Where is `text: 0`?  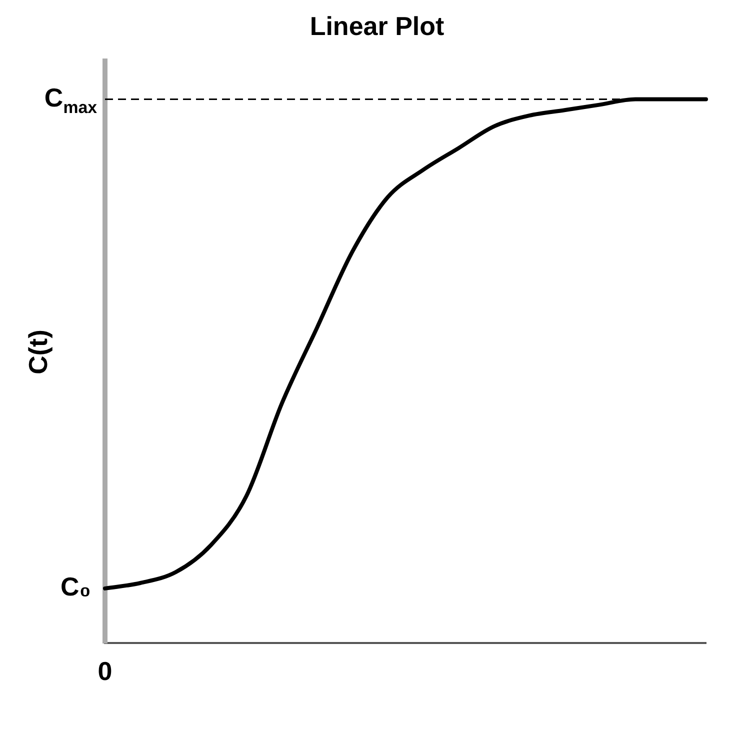 text: 0 is located at coordinates (105, 671).